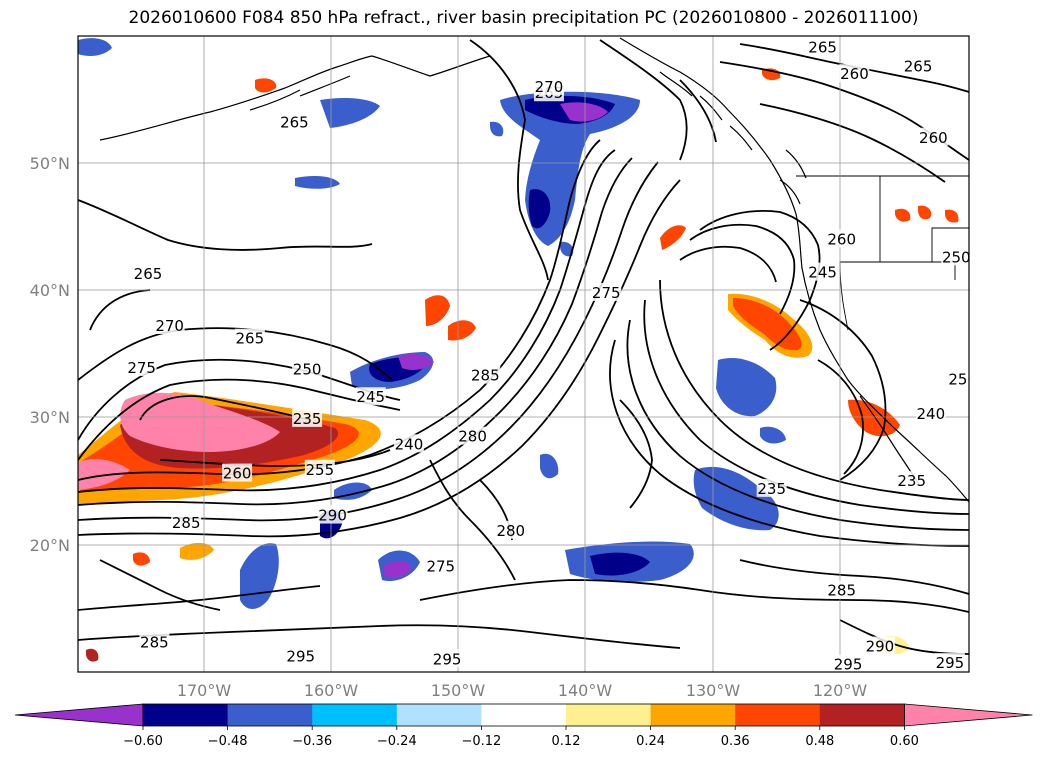 Image resolution: width=1047 pixels, height=765 pixels. Describe the element at coordinates (585, 690) in the screenshot. I see `lon-label-140w: 140°W` at that location.